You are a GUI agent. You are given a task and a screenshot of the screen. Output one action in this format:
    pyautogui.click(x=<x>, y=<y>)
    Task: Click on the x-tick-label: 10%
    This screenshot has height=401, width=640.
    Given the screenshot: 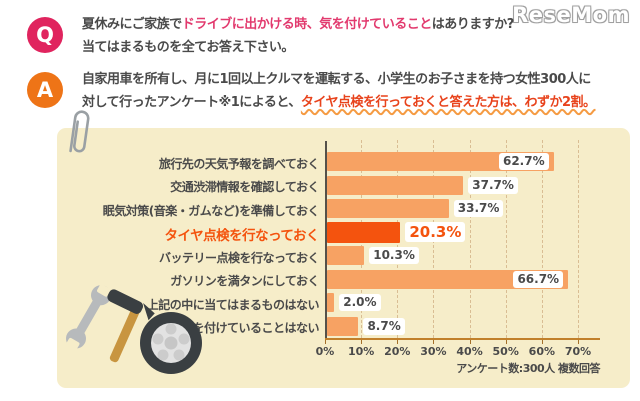 What is the action you would take?
    pyautogui.click(x=361, y=351)
    